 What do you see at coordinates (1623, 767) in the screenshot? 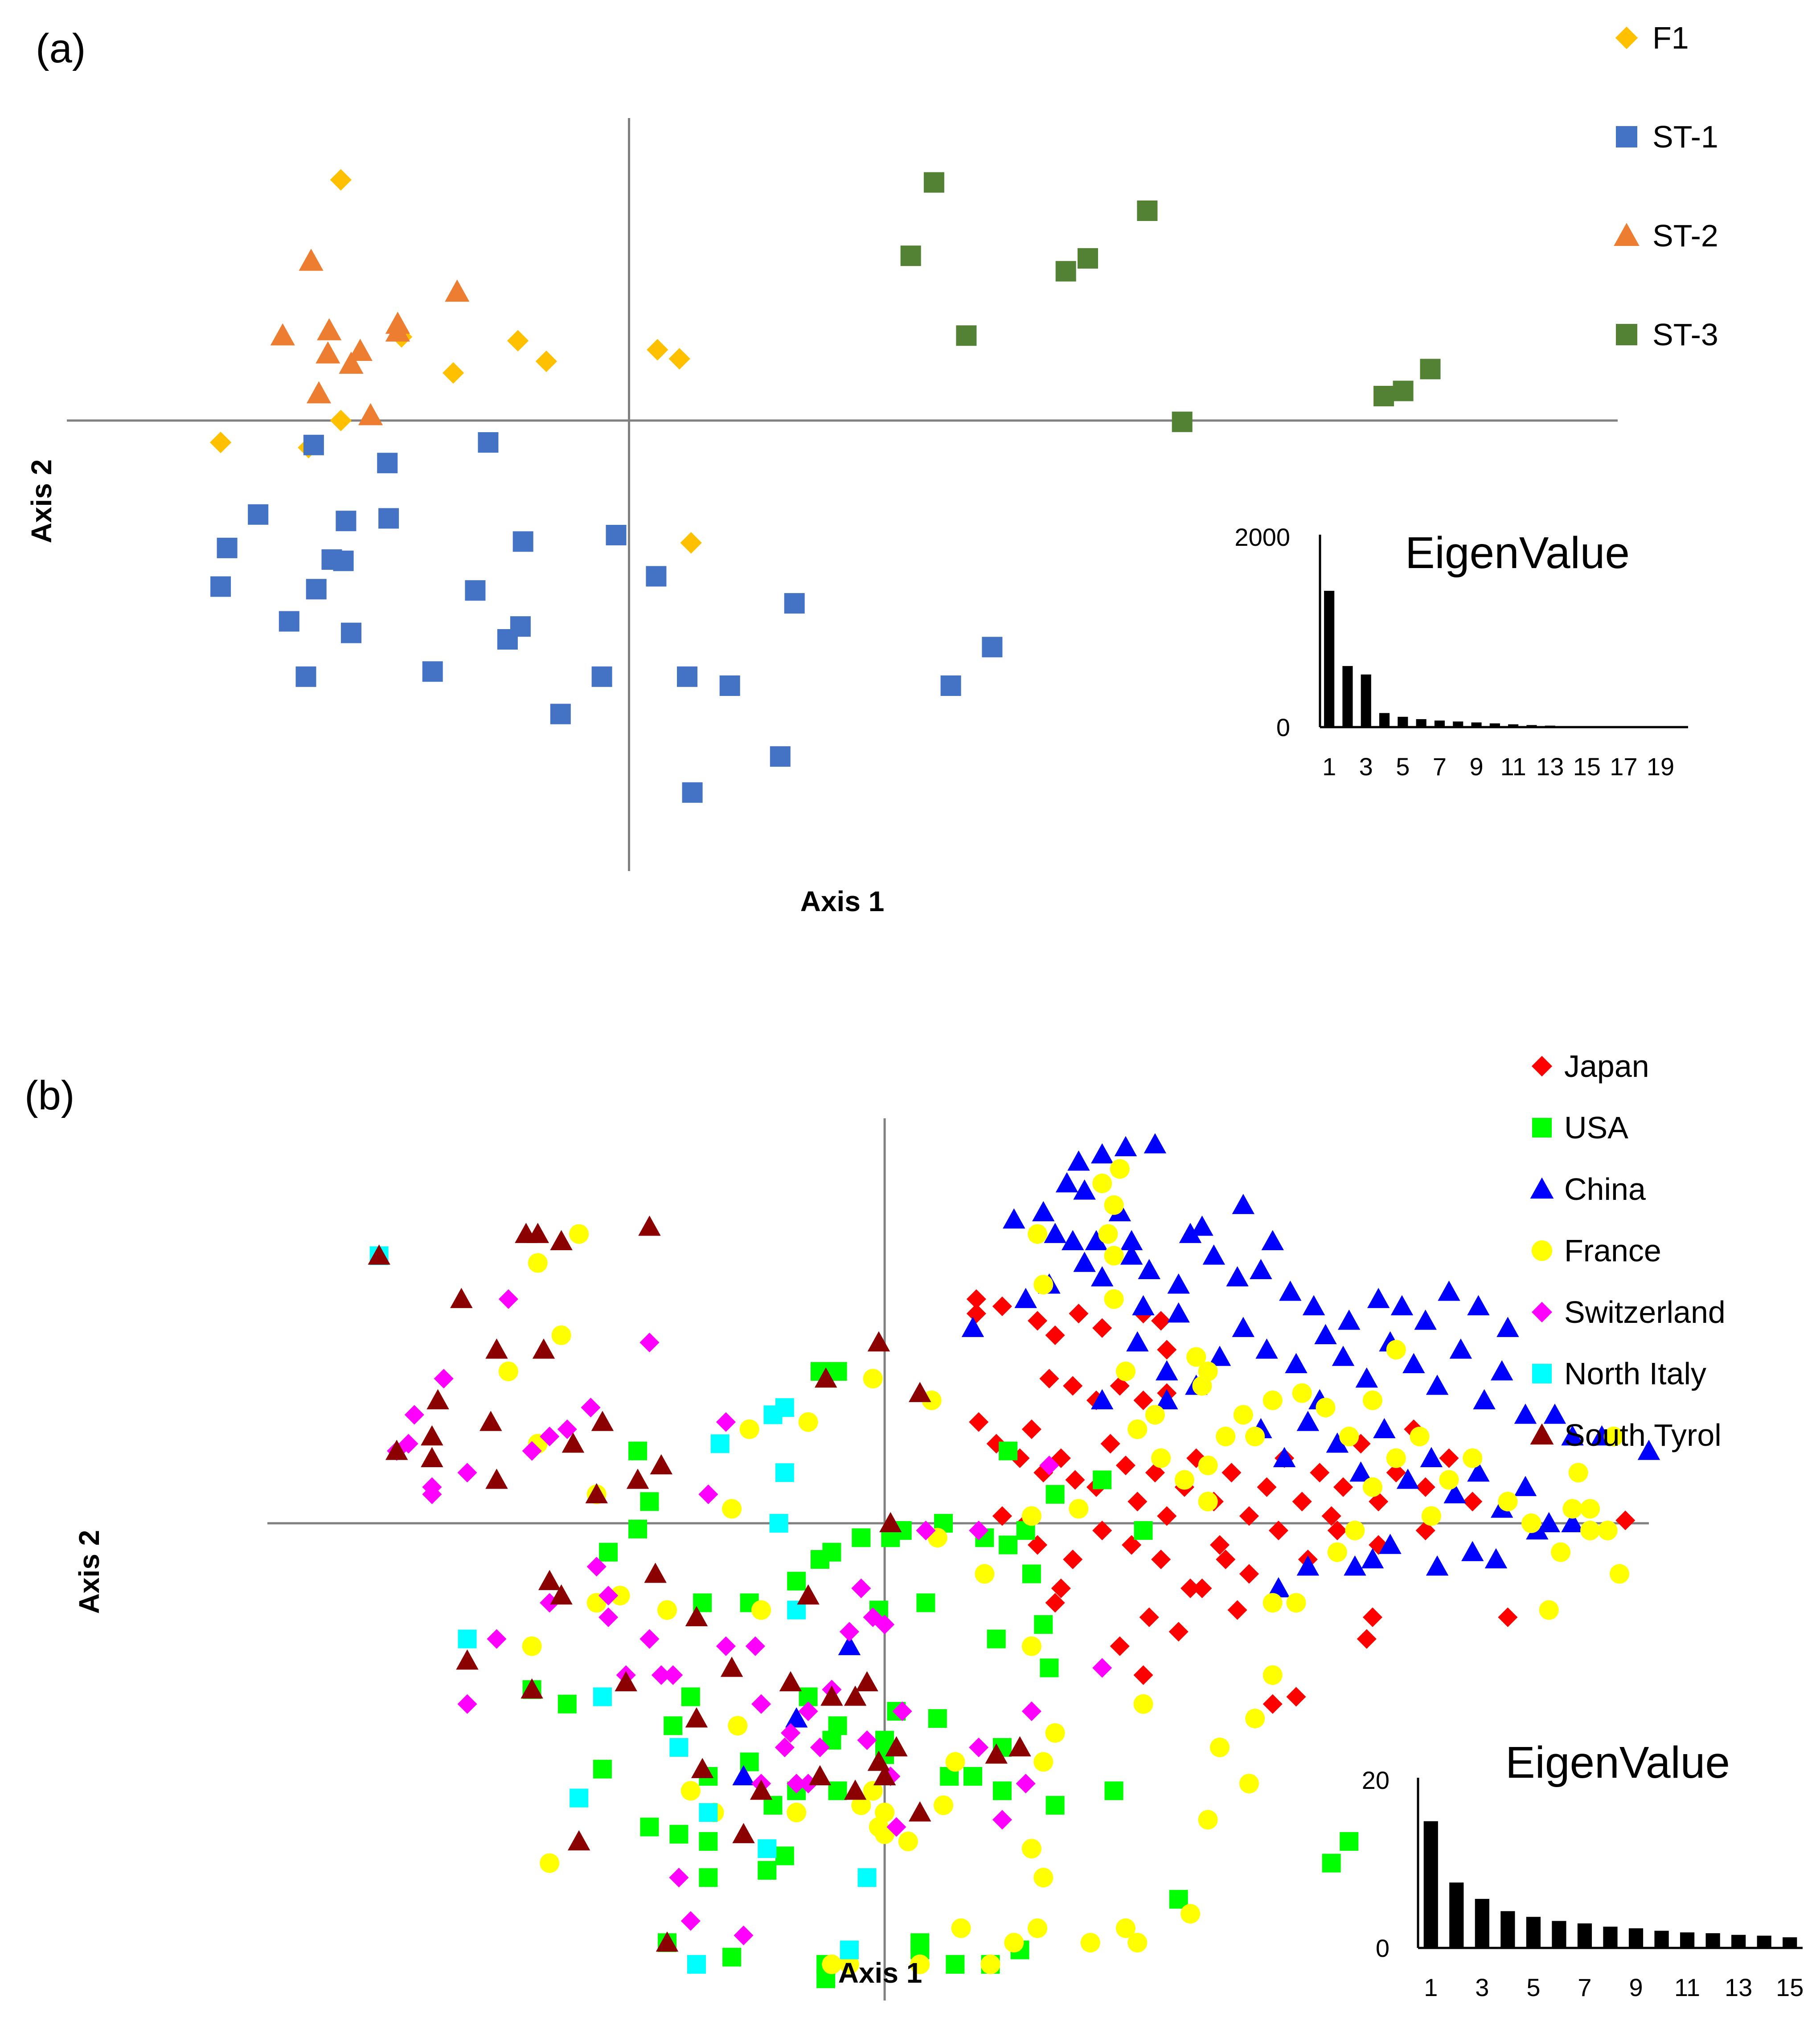
I see `inset-xtick-label: 17` at bounding box center [1623, 767].